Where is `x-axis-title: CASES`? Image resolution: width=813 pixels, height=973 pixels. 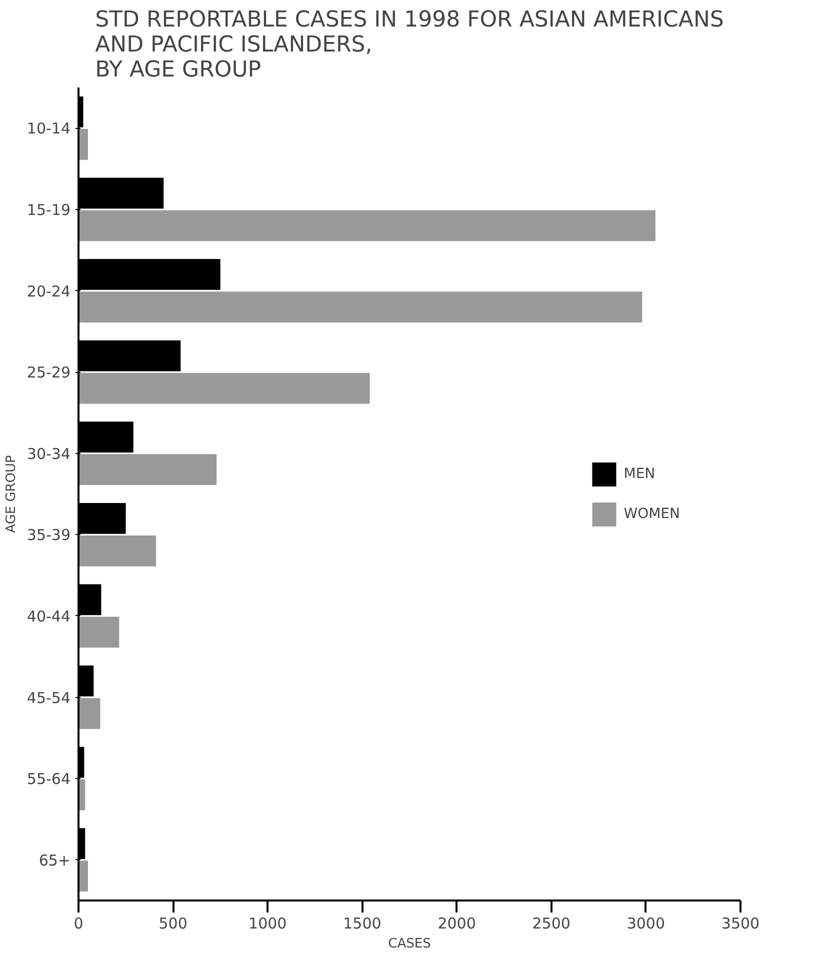 x-axis-title: CASES is located at coordinates (409, 944).